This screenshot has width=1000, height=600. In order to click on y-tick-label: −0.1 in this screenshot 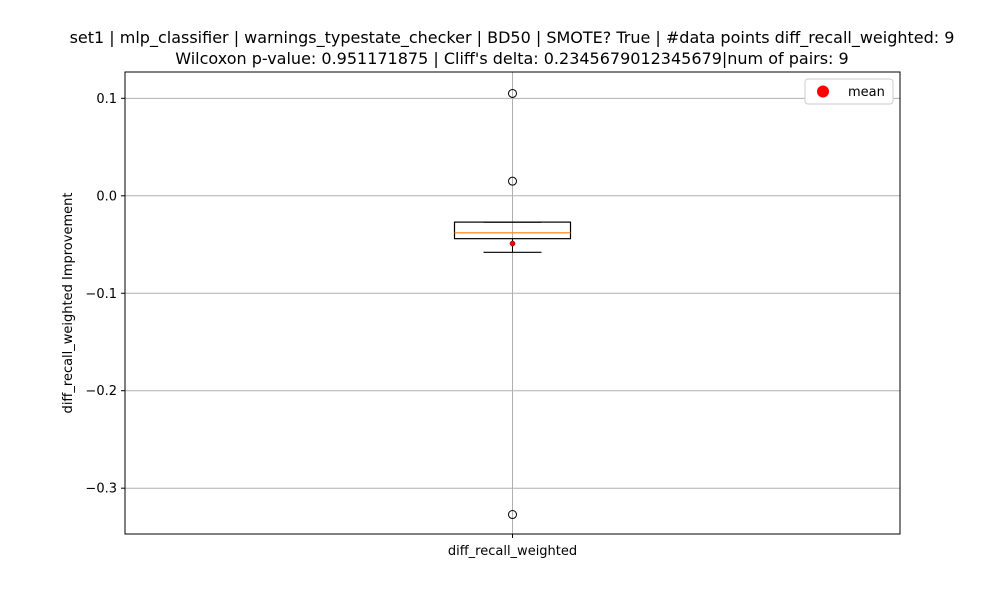, I will do `click(101, 294)`.